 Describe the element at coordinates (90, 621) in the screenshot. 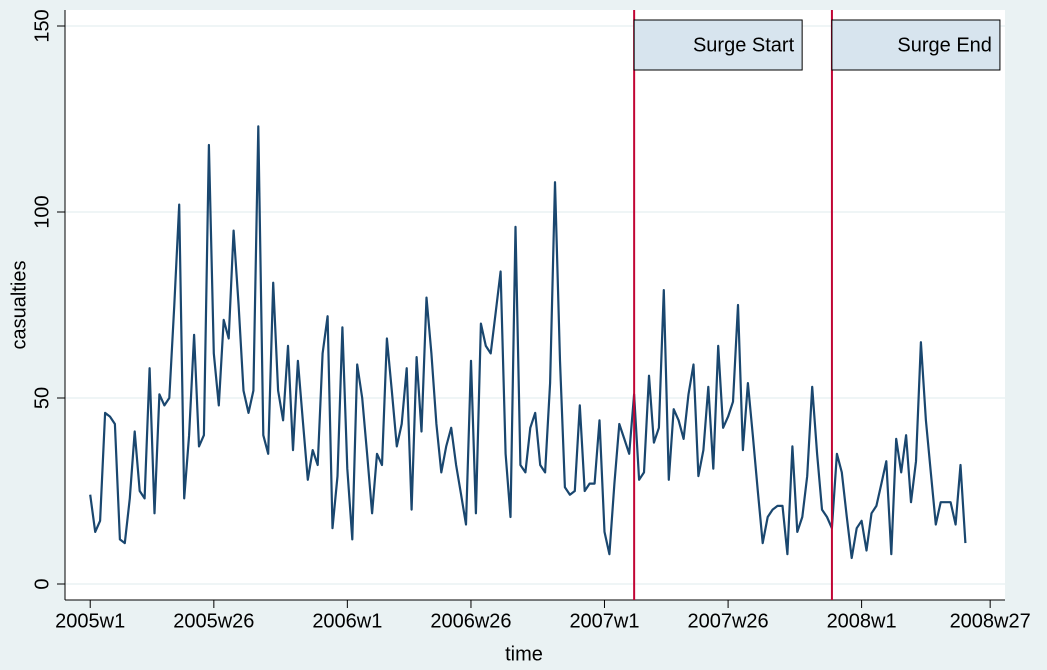

I see `x-tick-label: 2005w1` at that location.